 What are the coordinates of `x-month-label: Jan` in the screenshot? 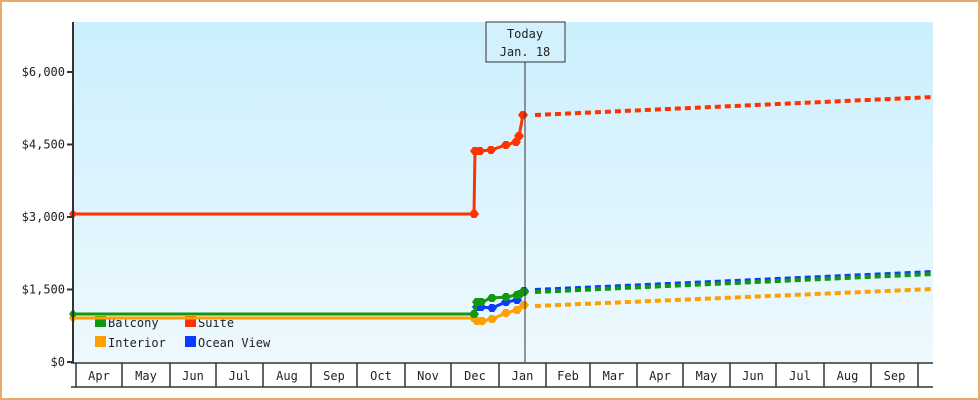 It's located at (523, 376).